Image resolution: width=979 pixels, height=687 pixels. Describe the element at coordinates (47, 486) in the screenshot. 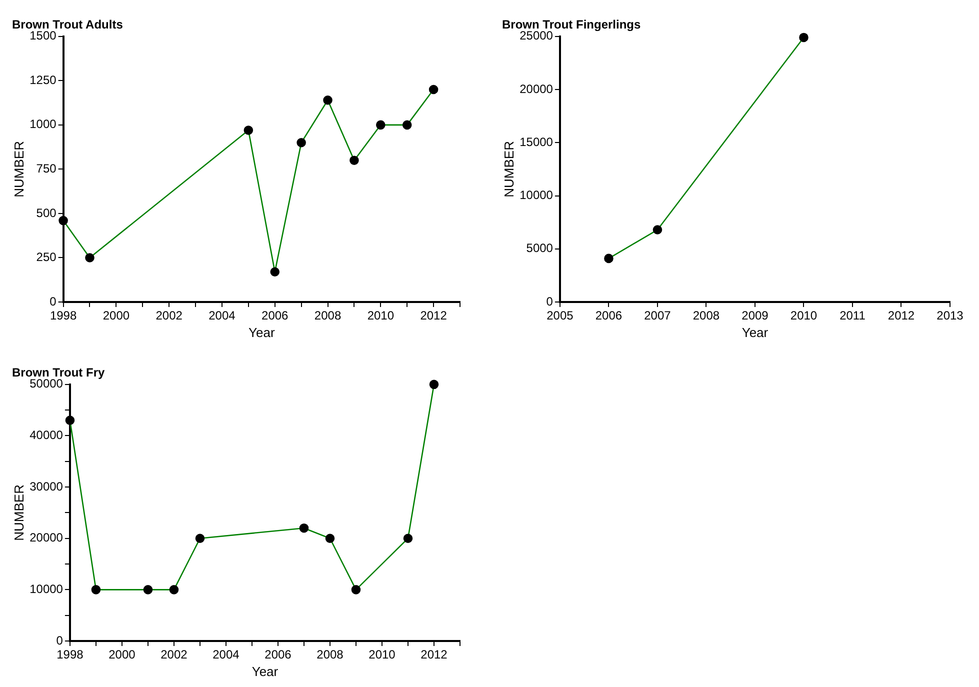

I see `y-tick-label: 30000` at that location.